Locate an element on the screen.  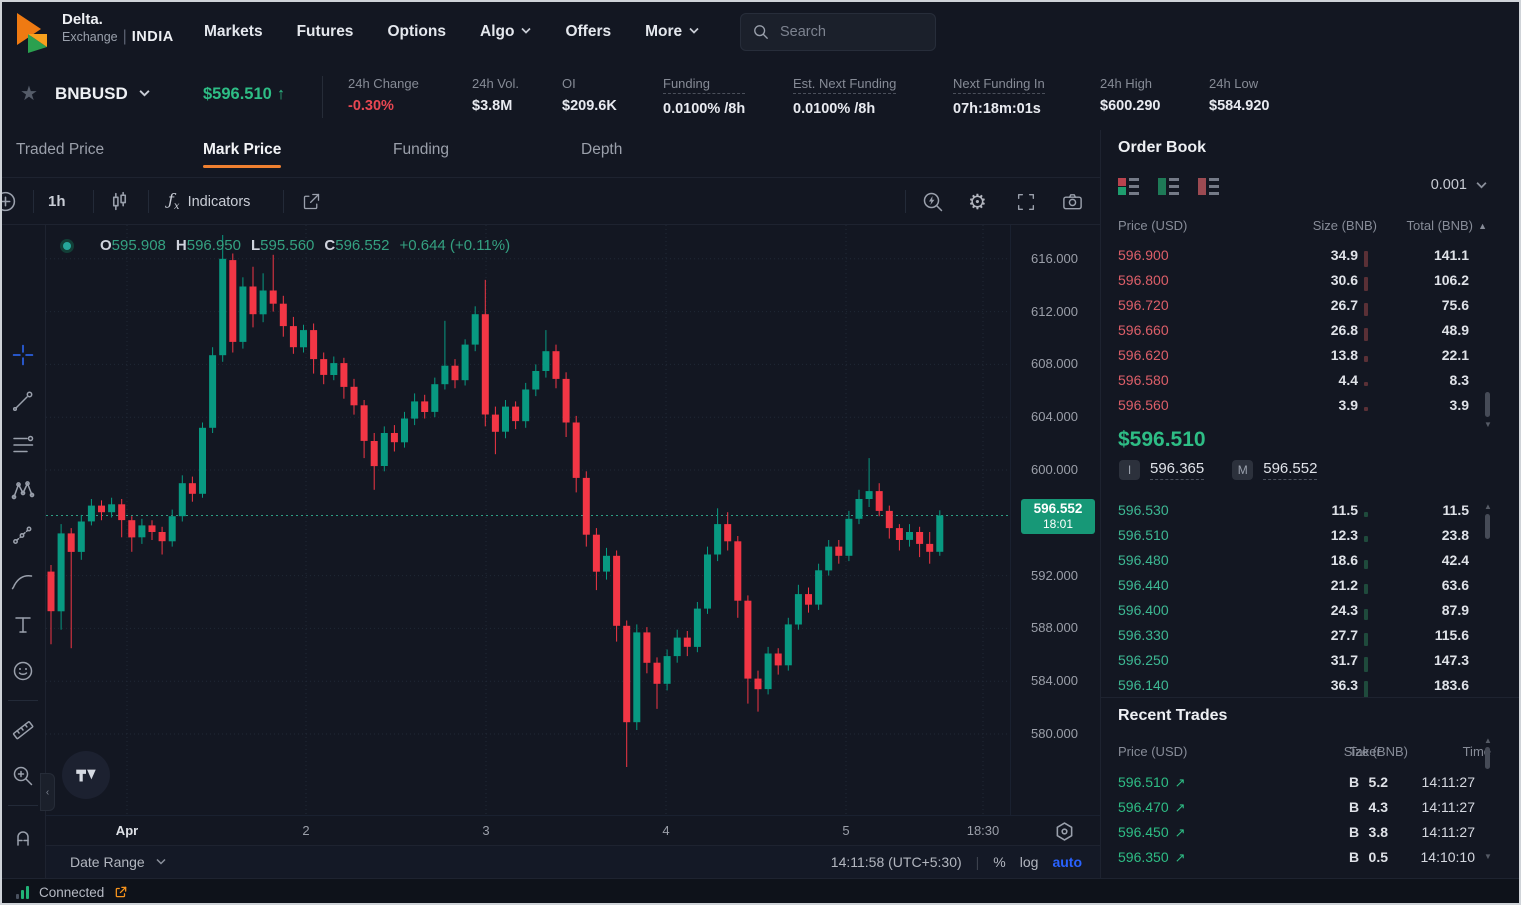
group-size-dropdown: 0.001 is located at coordinates (1459, 185).